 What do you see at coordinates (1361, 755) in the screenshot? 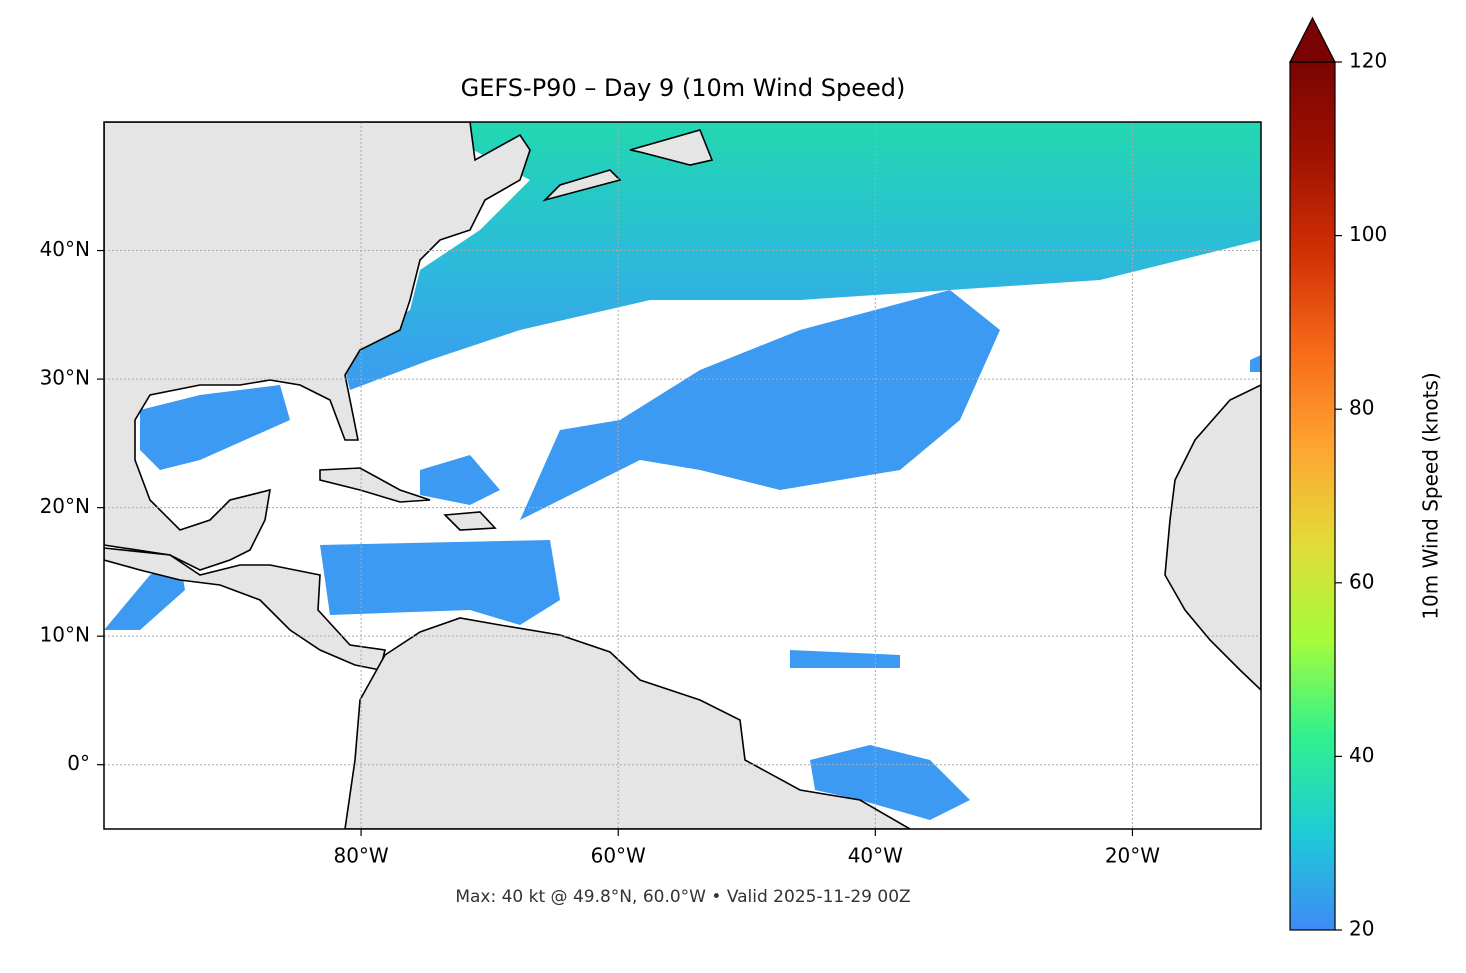
I see `colorbar-tick-label: 40` at bounding box center [1361, 755].